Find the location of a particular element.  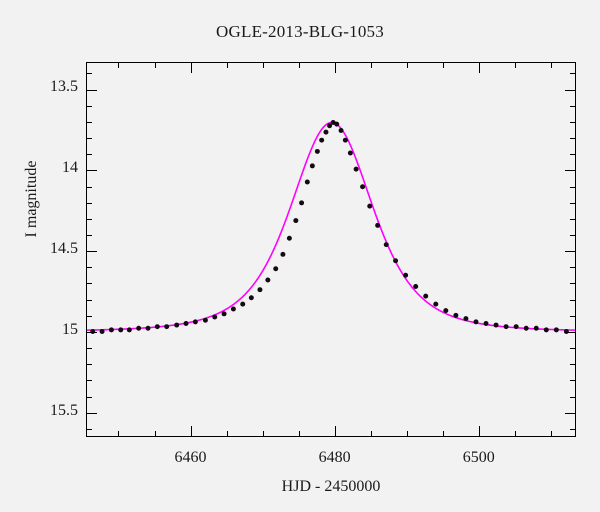

x-tick-label: 6460 is located at coordinates (190, 457).